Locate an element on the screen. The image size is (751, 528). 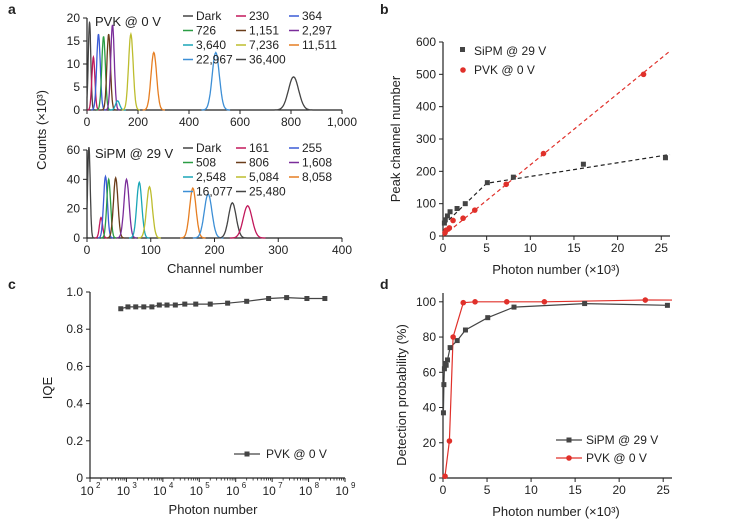
b-ytick-label: 500 is located at coordinates (426, 74).